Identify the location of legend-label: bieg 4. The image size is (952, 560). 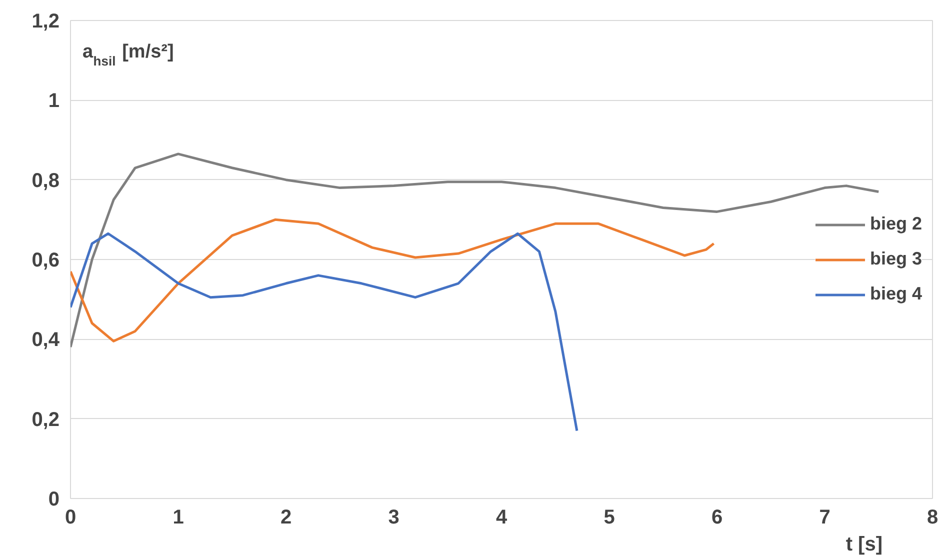
(896, 294).